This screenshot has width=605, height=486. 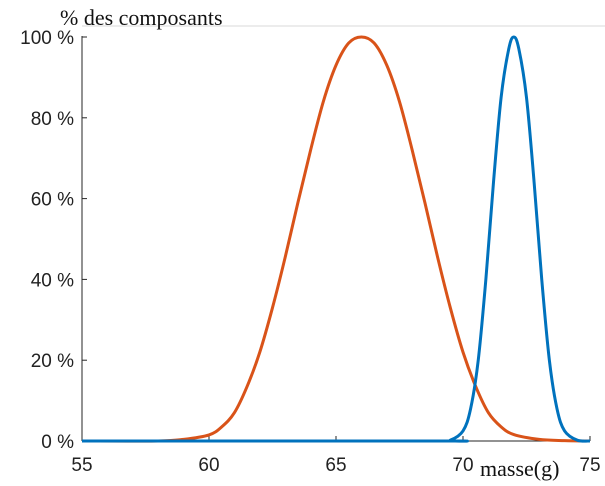 What do you see at coordinates (81, 465) in the screenshot?
I see `x-tick-label: 55` at bounding box center [81, 465].